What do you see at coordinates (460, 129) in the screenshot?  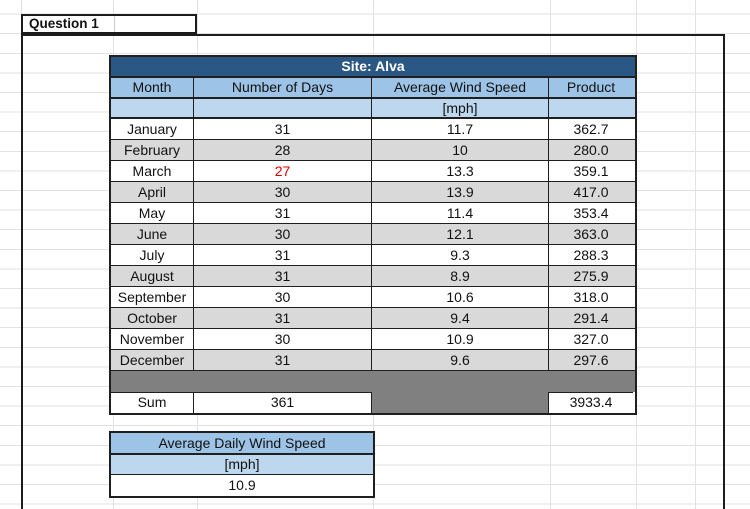 I see `wind-cell: 11.7` at bounding box center [460, 129].